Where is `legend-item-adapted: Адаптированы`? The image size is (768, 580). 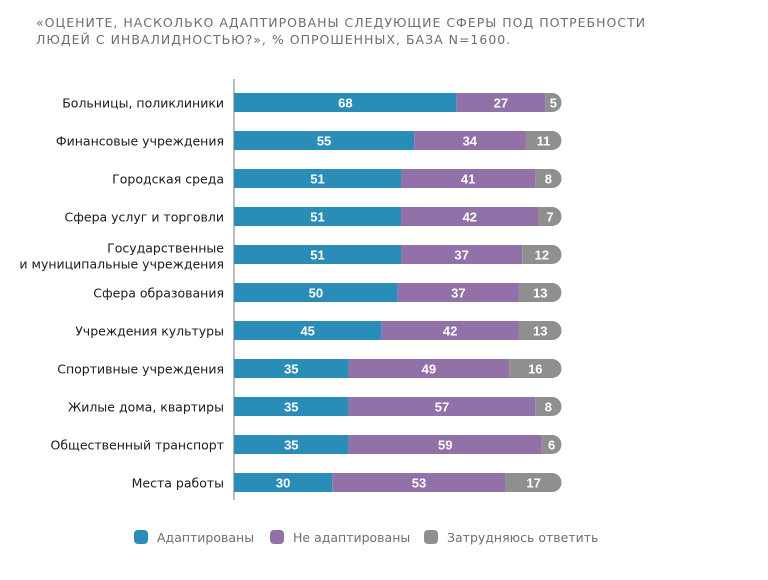 legend-item-adapted: Адаптированы is located at coordinates (194, 537).